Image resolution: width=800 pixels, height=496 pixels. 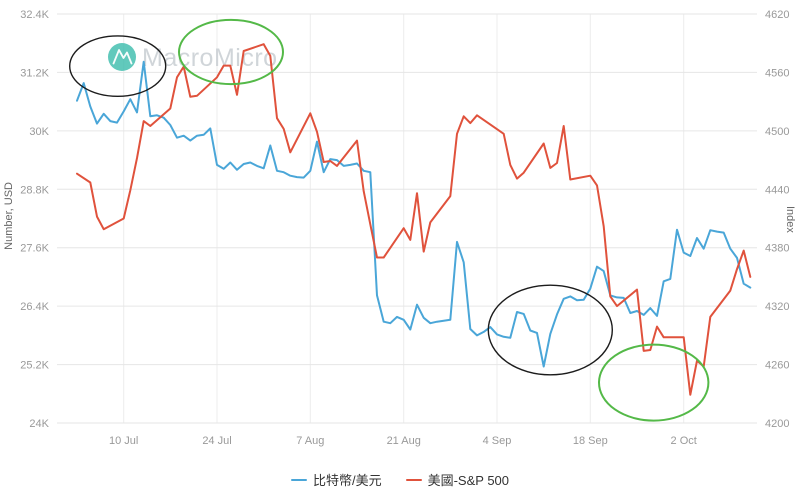 I want to click on left-axis-tick-label: 25.2K, so click(x=34, y=366).